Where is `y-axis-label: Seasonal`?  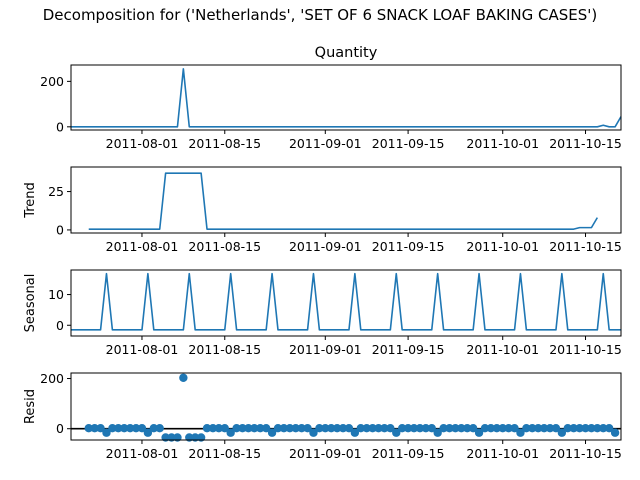
y-axis-label: Seasonal is located at coordinates (30, 303).